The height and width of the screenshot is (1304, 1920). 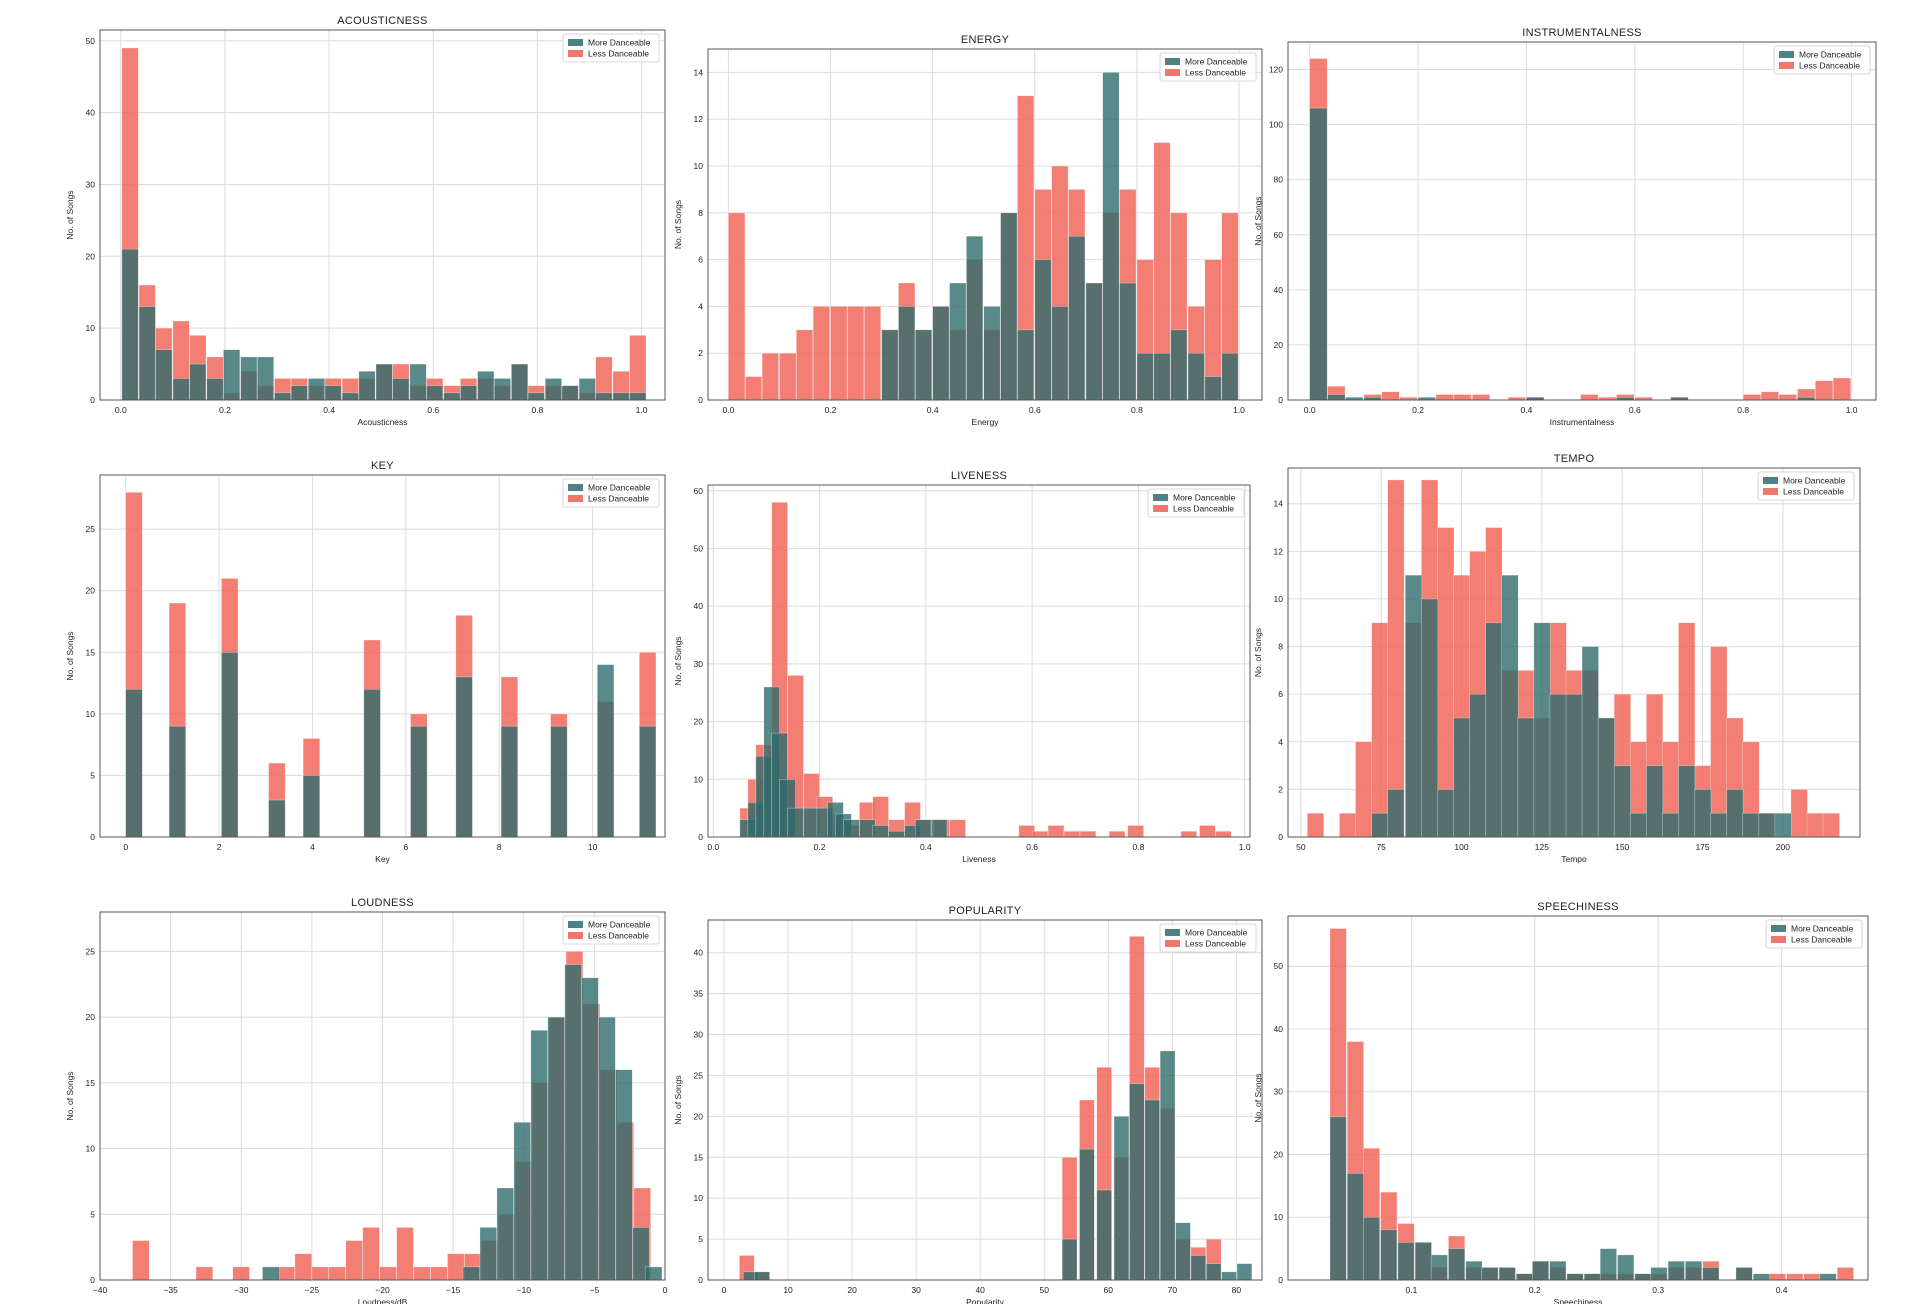 I want to click on legend-swatch-more-danceable, so click(x=1172, y=932).